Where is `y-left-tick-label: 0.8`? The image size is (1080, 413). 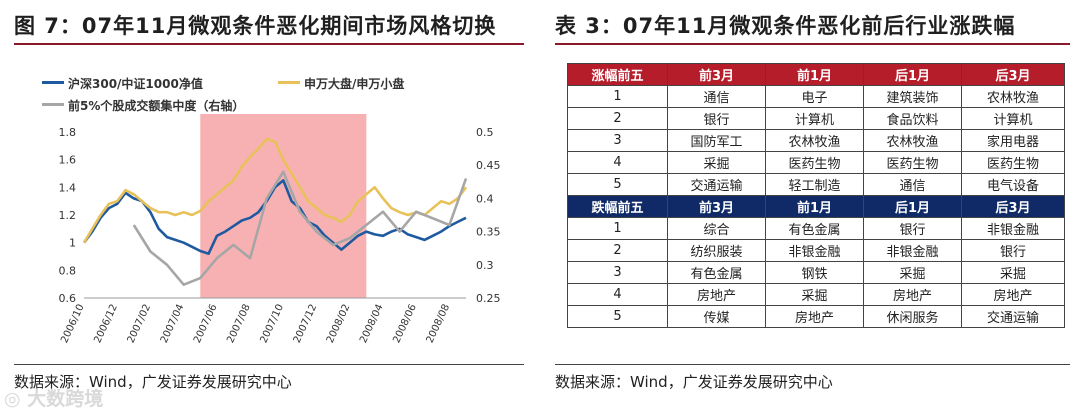 y-left-tick-label: 0.8 is located at coordinates (68, 270).